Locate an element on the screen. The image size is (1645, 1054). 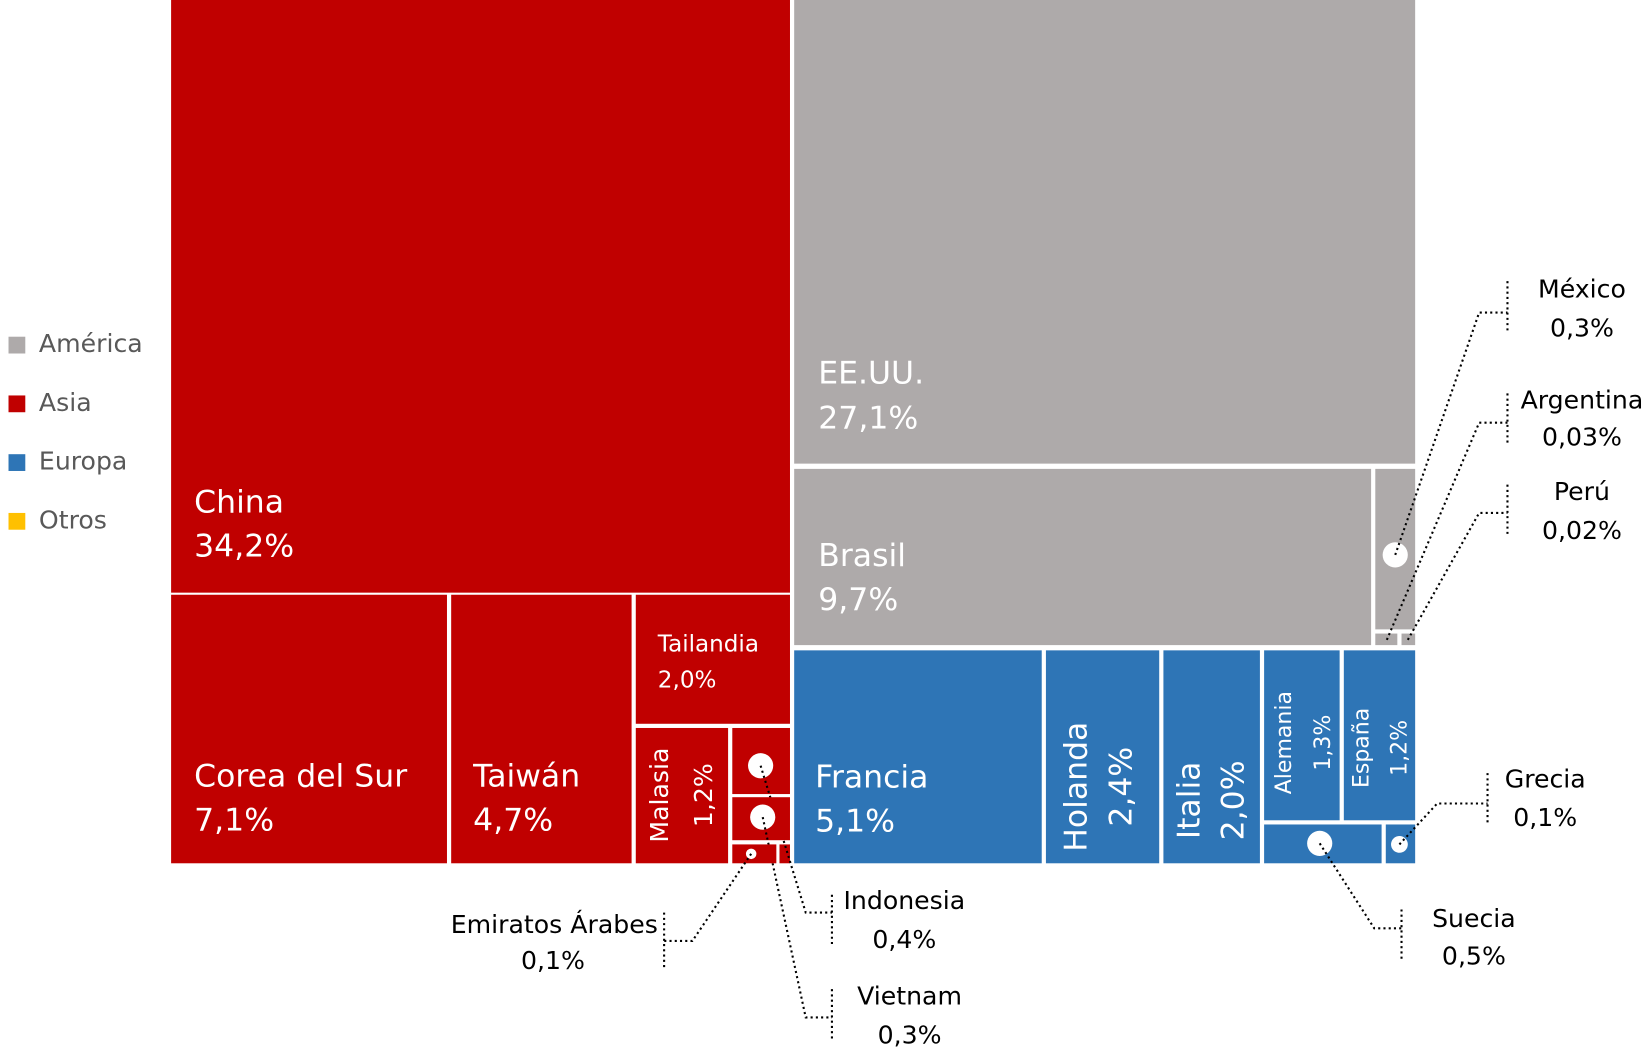
tile-label: Alemania is located at coordinates (1284, 742).